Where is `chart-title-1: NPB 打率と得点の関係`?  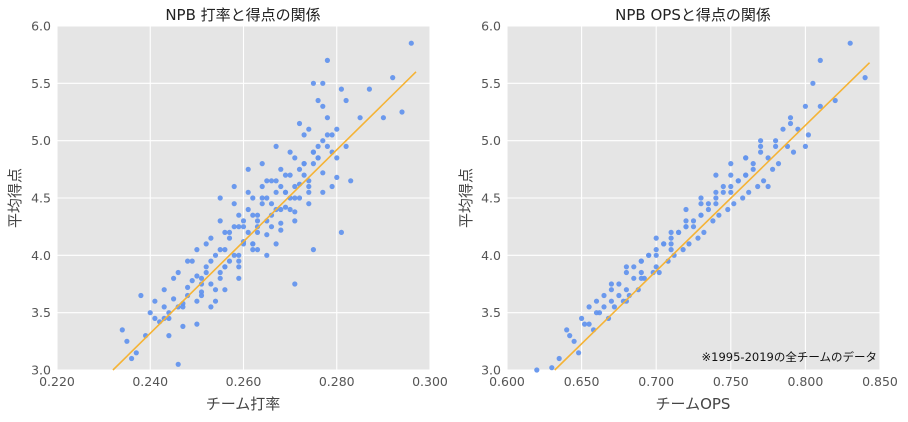
chart-title-1: NPB 打率と得点の関係 is located at coordinates (242, 15).